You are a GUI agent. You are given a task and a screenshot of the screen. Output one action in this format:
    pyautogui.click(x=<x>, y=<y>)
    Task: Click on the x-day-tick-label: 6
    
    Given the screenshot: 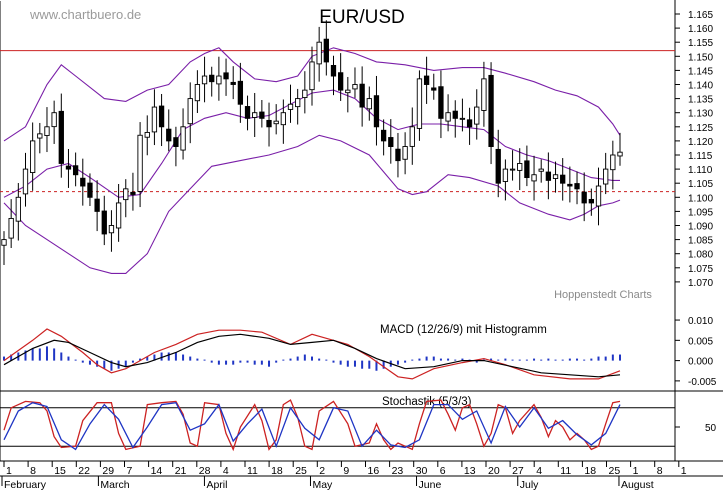 What is the action you would take?
    pyautogui.click(x=443, y=471)
    